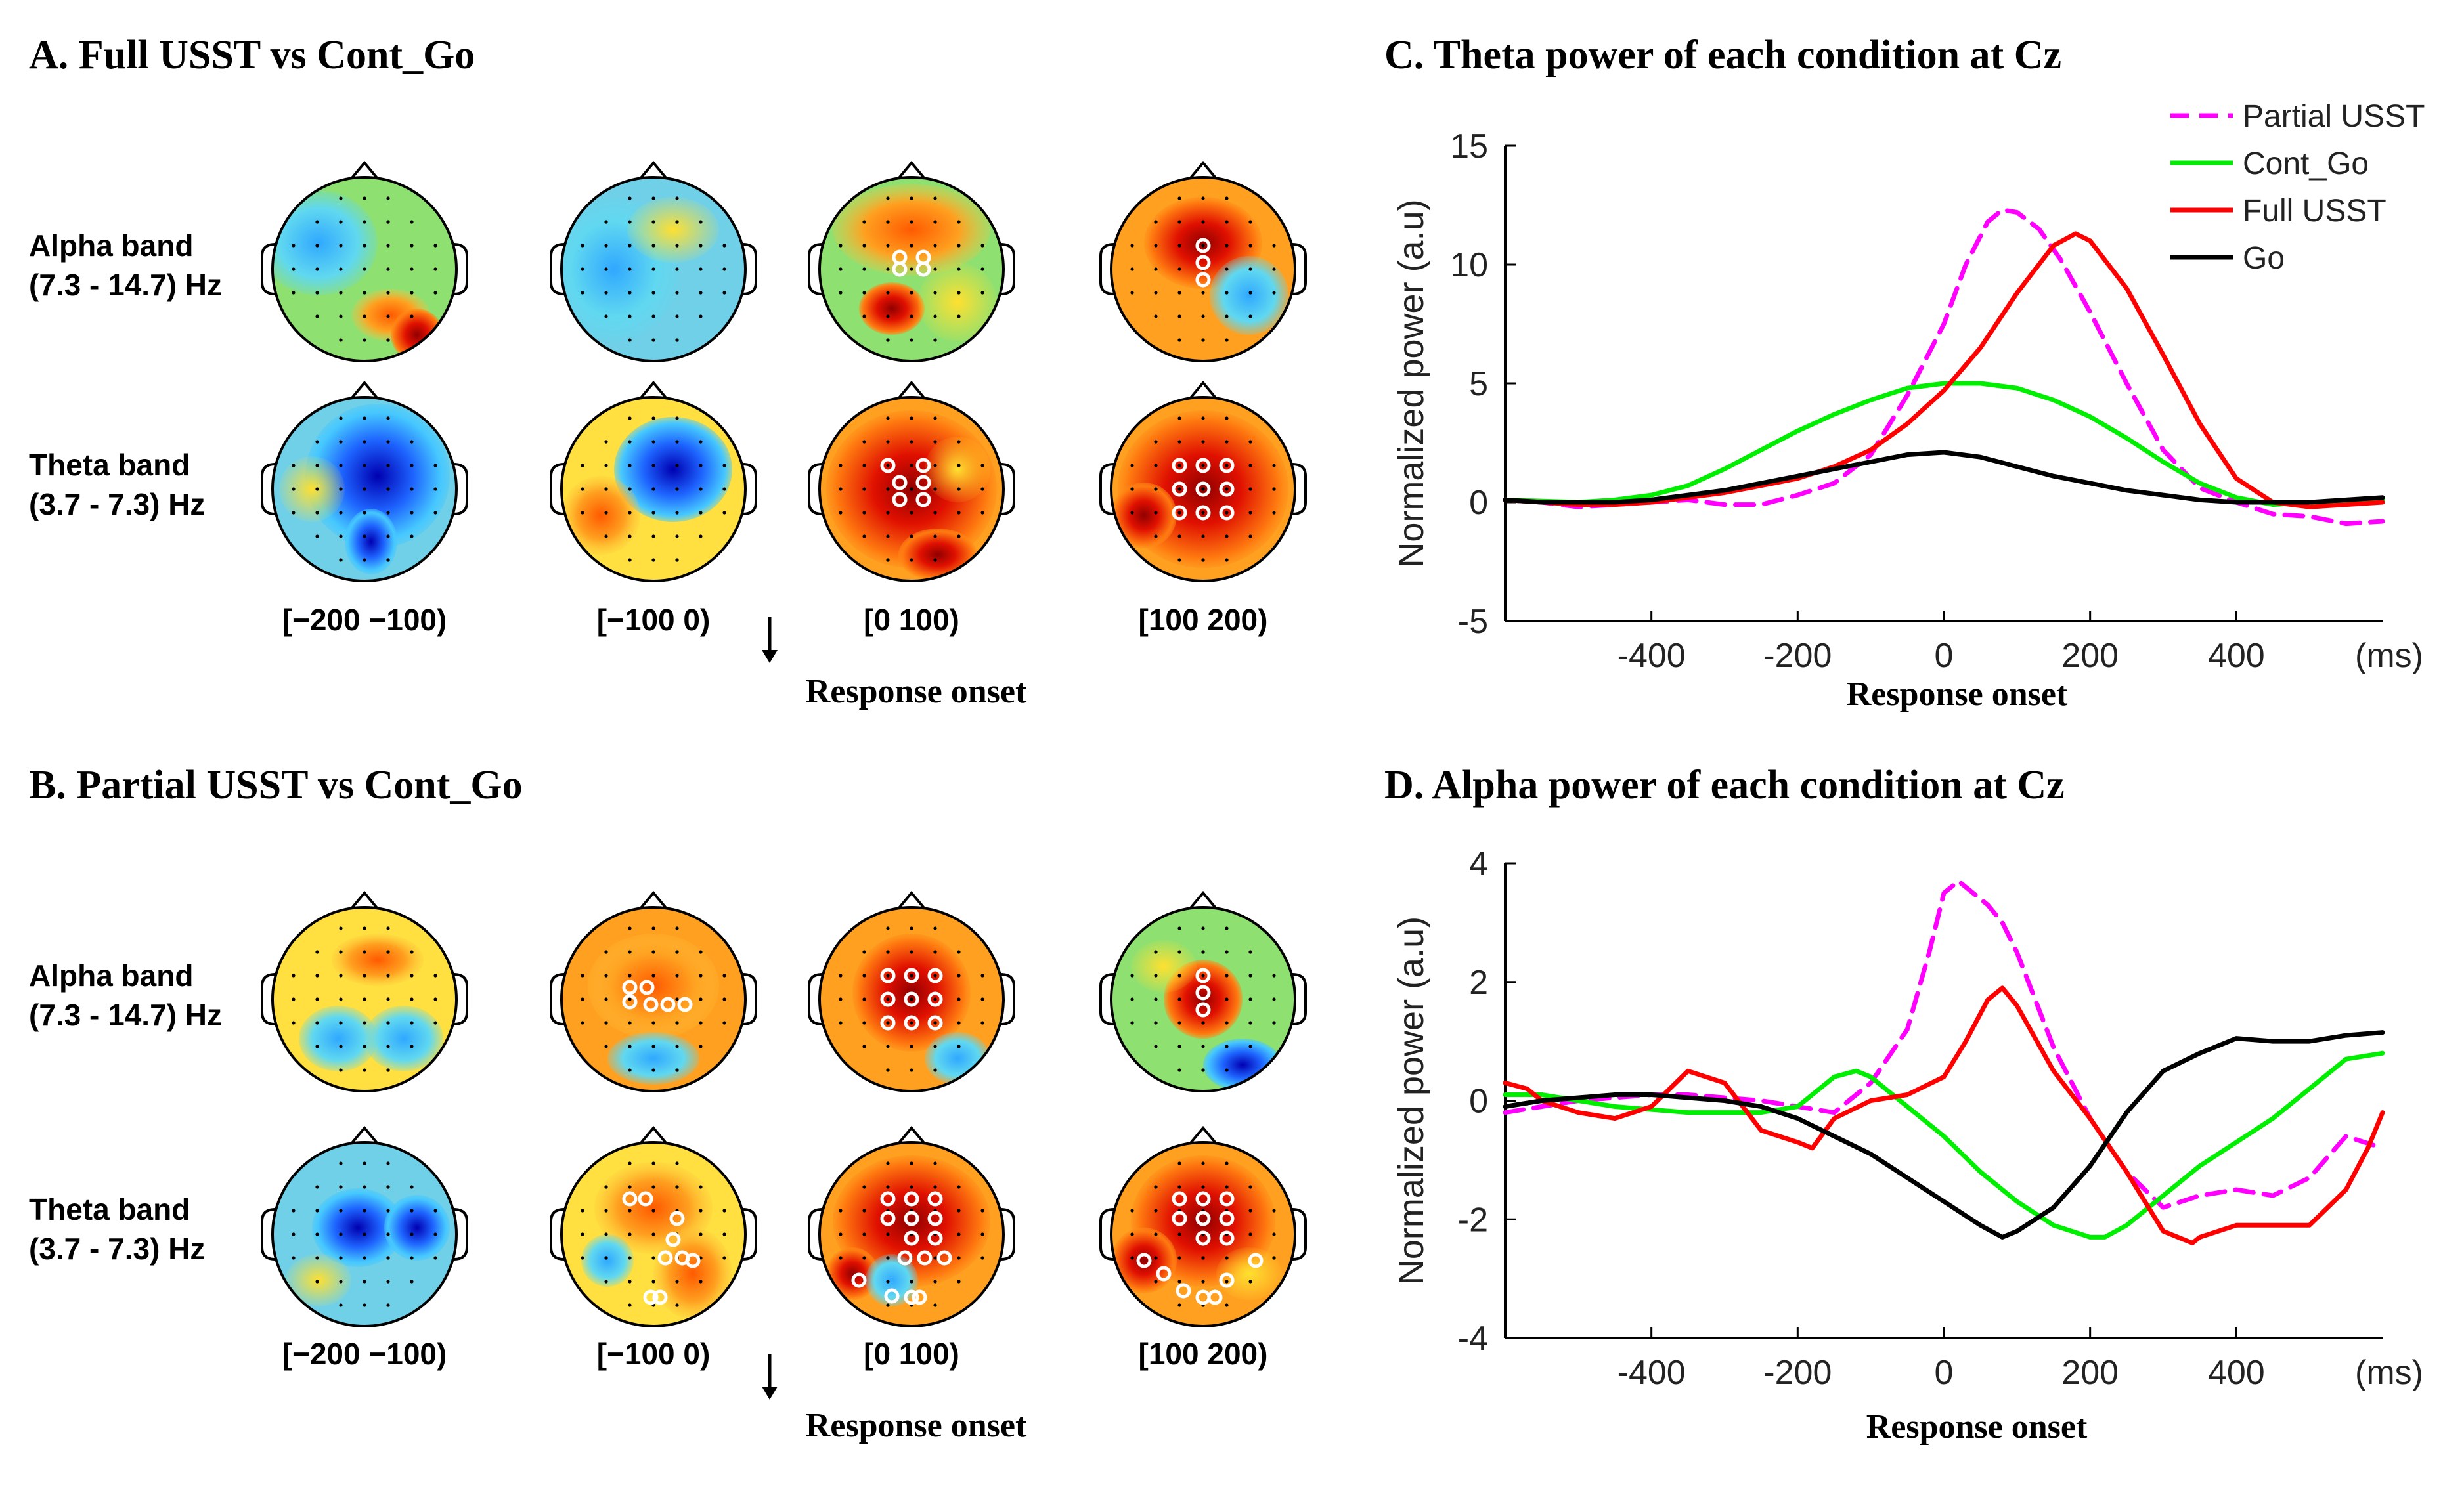 This screenshot has height=1489, width=2464. What do you see at coordinates (110, 1209) in the screenshot?
I see `panel-b-theta-label: Theta band` at bounding box center [110, 1209].